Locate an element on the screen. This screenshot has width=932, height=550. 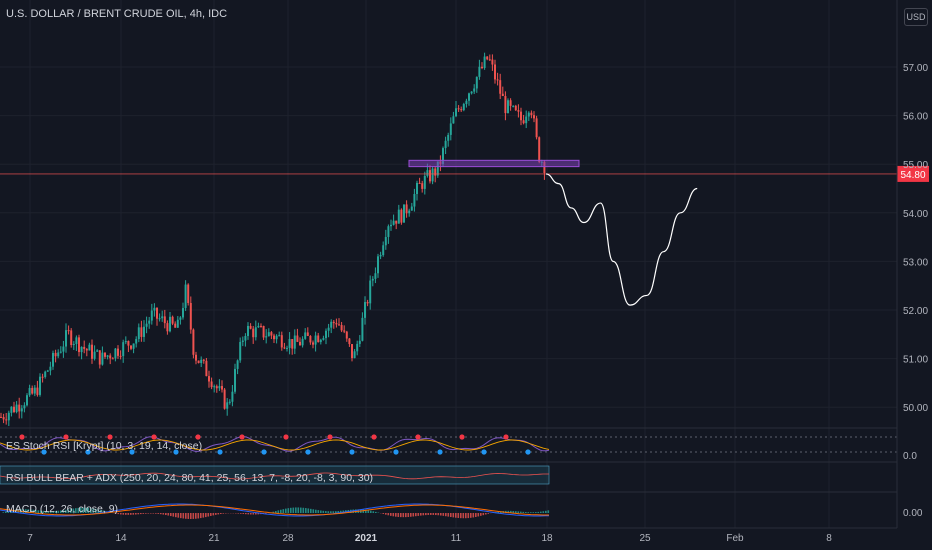
resistance-zone is located at coordinates (494, 163).